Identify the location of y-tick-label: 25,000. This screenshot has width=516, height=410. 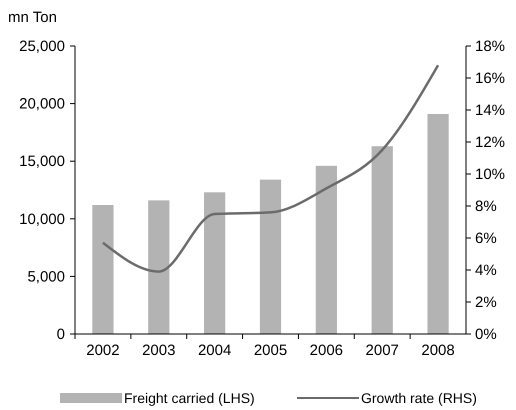
(42, 46).